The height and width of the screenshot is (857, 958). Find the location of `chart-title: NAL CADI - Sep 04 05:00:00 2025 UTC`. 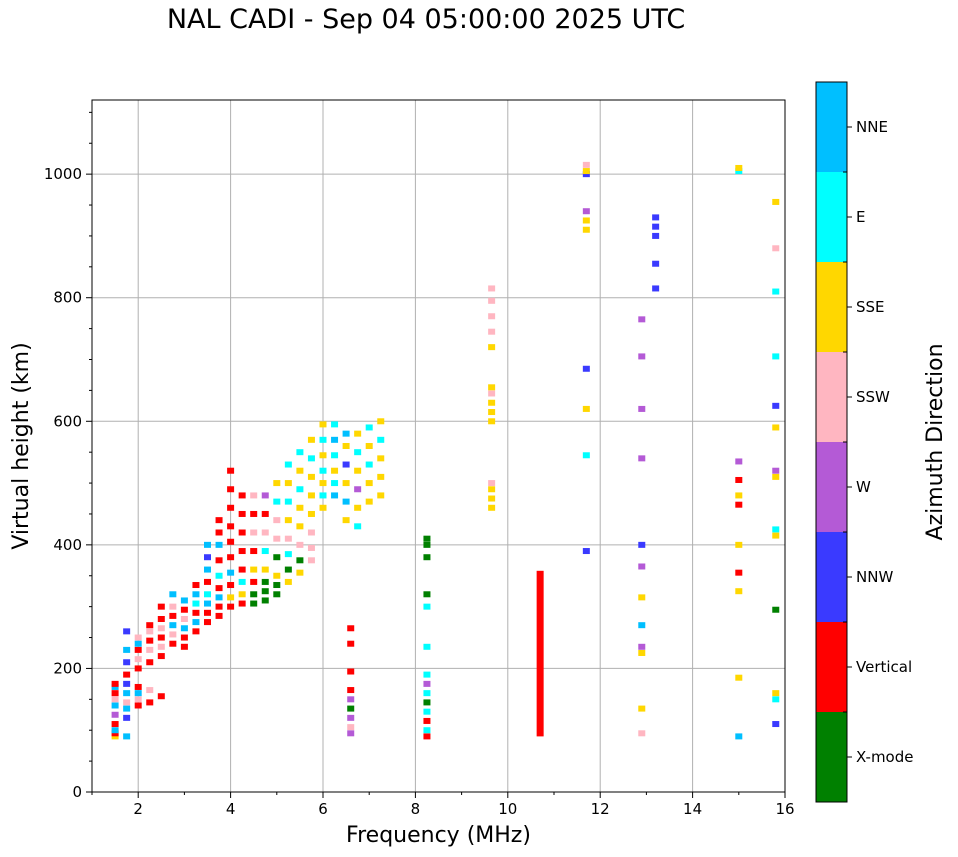

chart-title: NAL CADI - Sep 04 05:00:00 2025 UTC is located at coordinates (426, 19).